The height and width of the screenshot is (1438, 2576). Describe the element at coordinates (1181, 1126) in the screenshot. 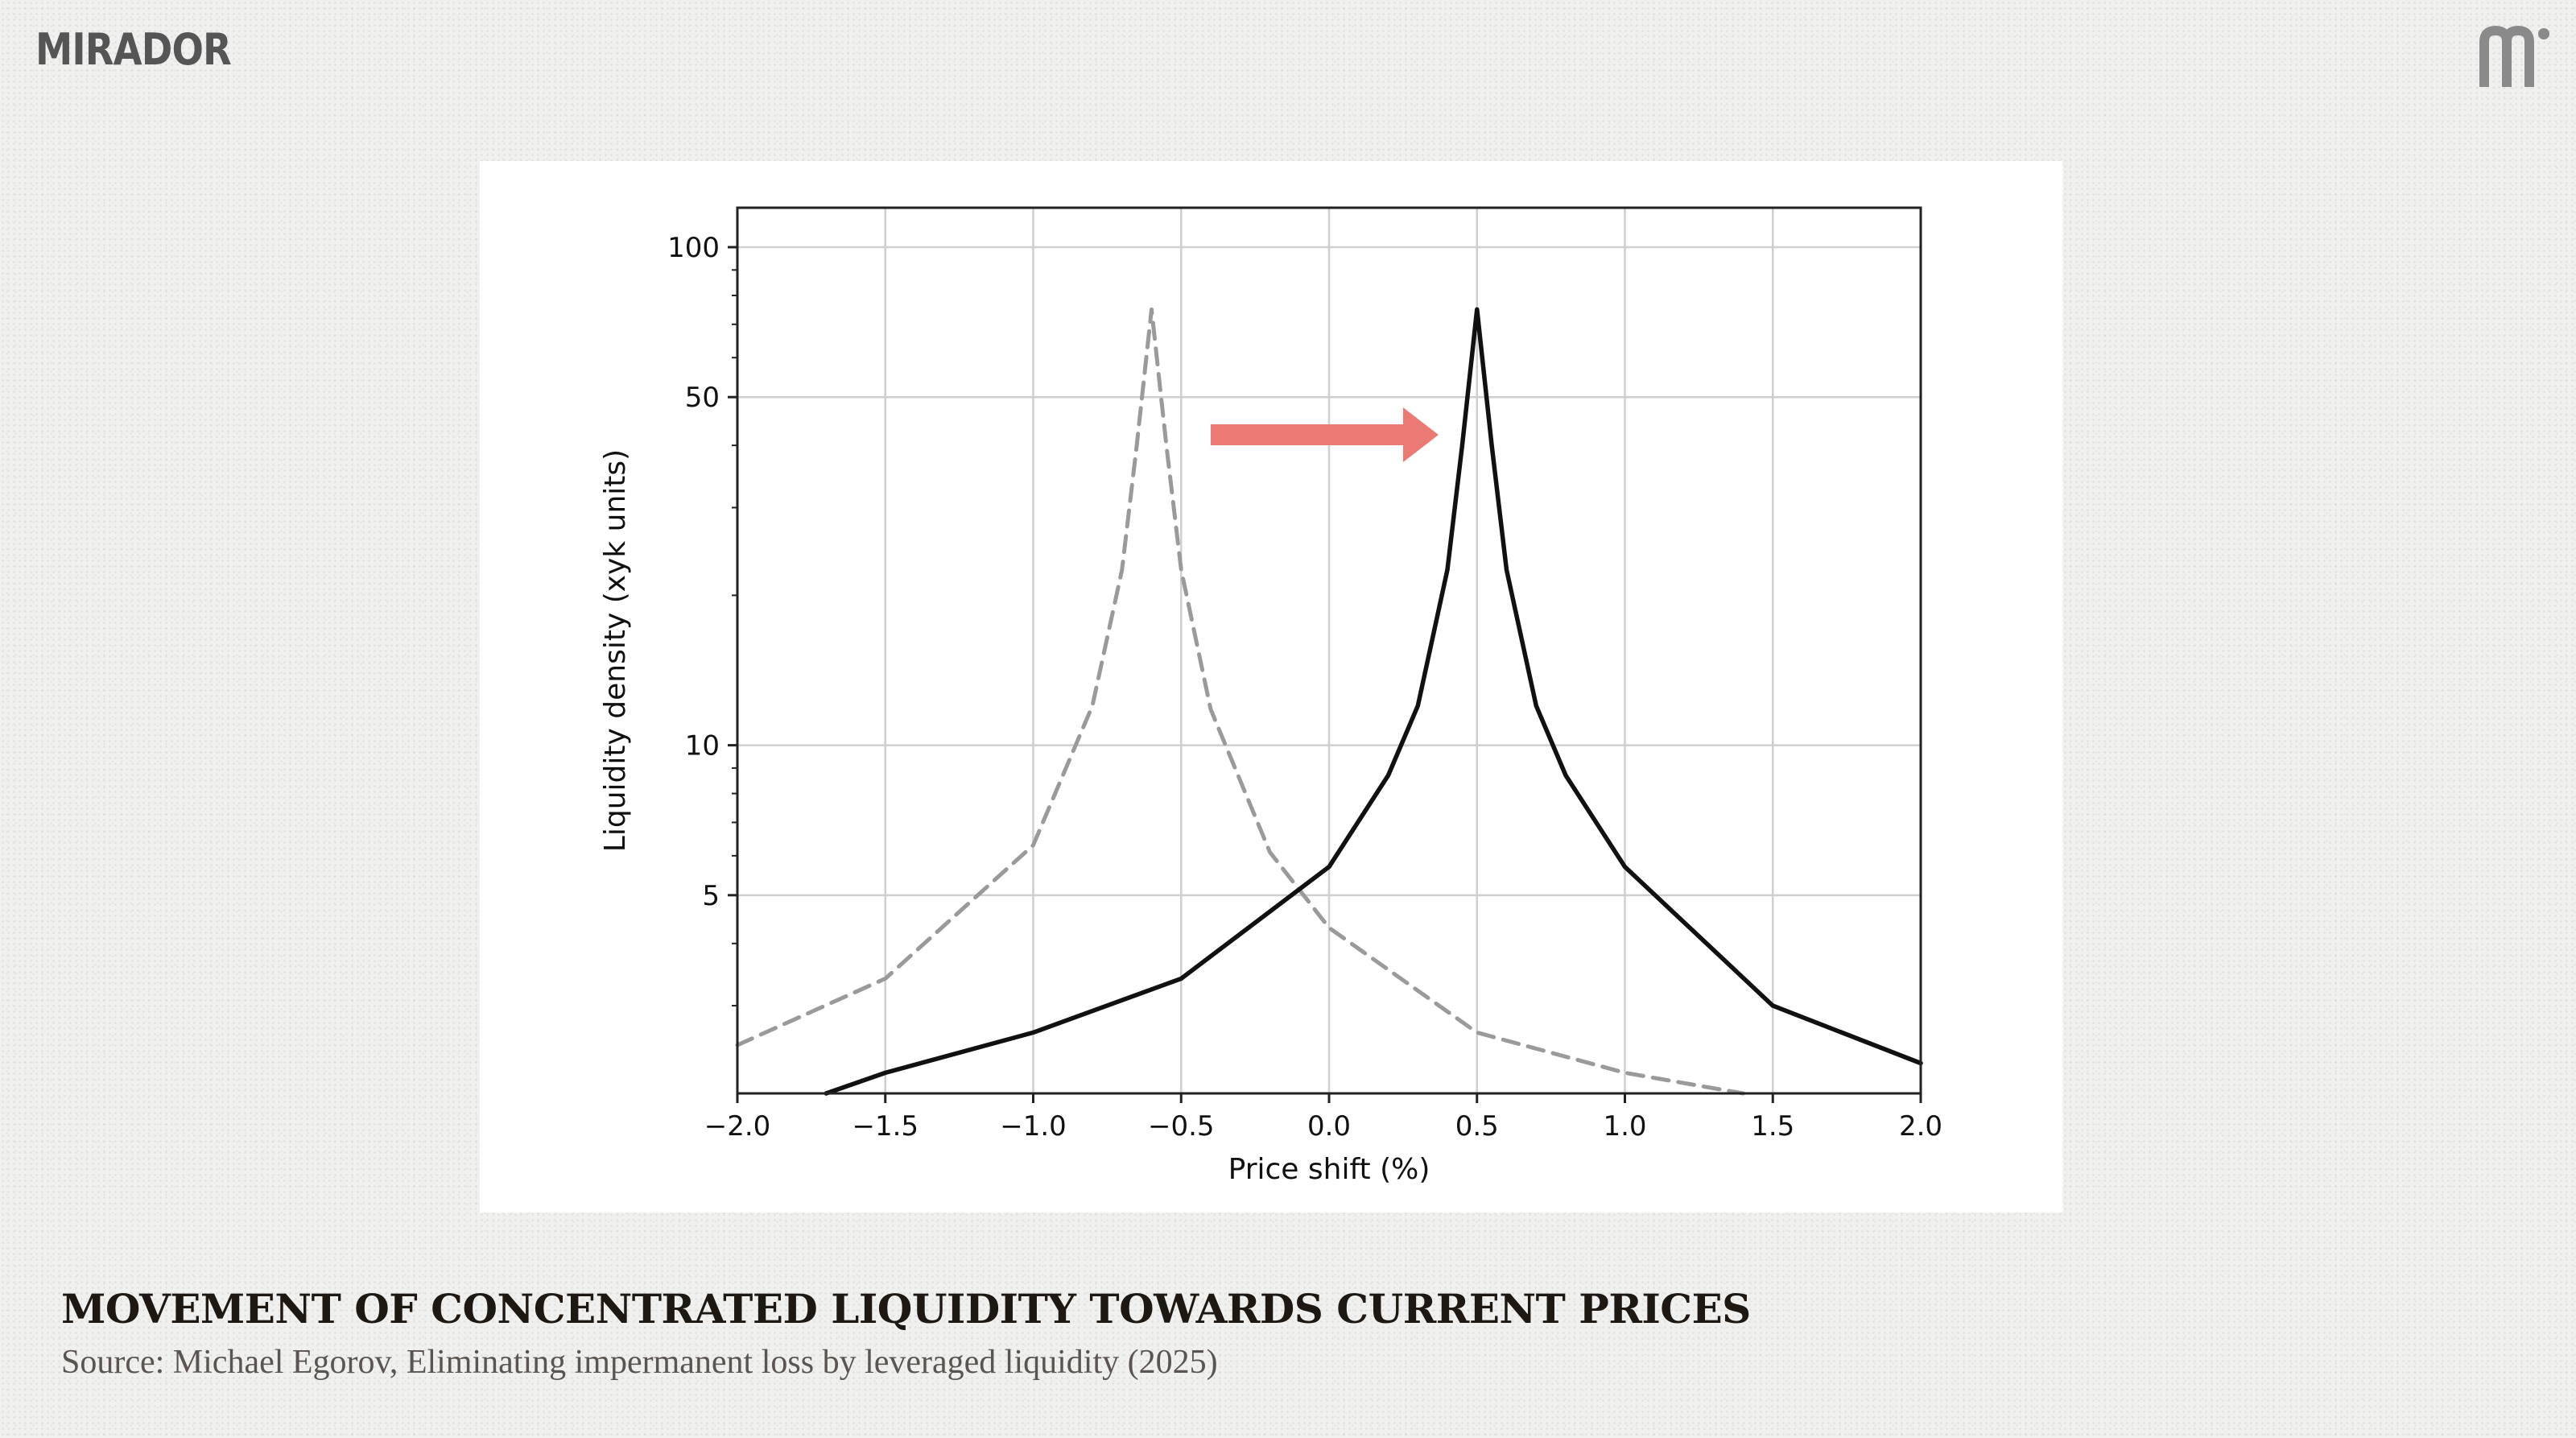

I see `x-tick-label: −0.5` at that location.